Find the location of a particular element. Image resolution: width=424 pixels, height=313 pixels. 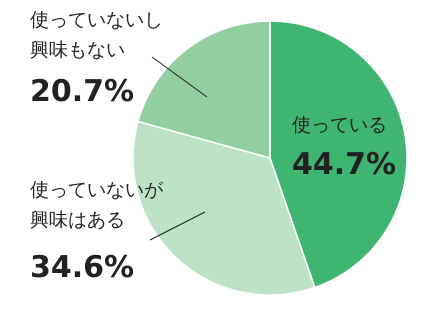

slice-label: 使っている is located at coordinates (339, 125).